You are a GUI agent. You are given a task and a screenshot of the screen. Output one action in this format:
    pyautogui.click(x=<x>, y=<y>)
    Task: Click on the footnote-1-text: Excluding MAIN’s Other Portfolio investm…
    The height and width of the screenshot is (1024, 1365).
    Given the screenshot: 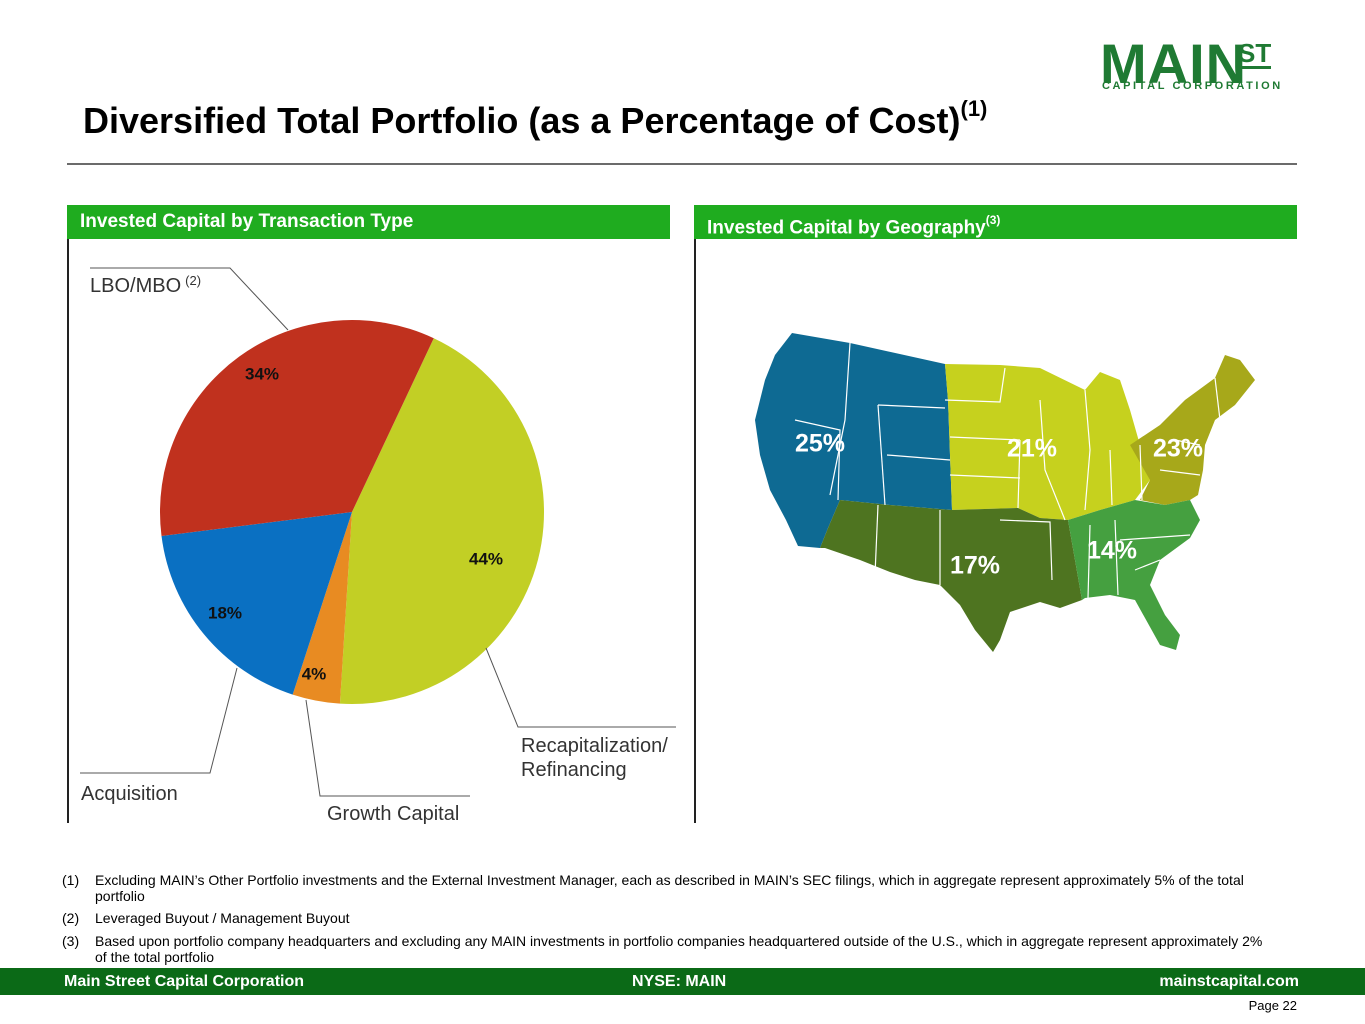 What is the action you would take?
    pyautogui.click(x=669, y=888)
    